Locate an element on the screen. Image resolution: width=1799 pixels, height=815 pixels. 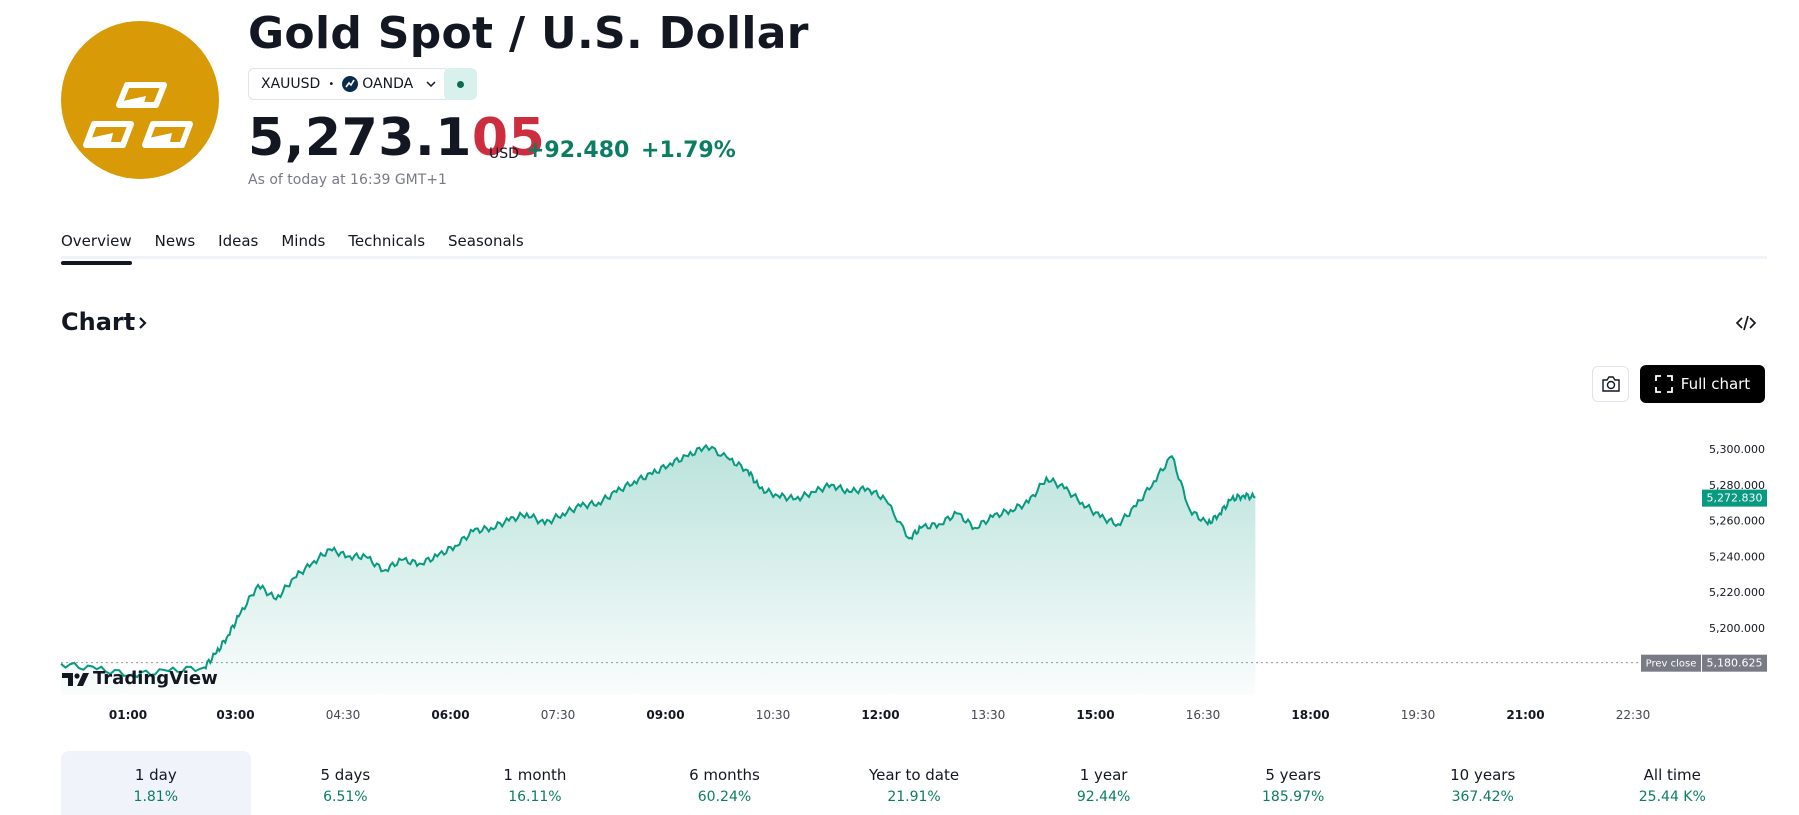
x-tick-label: 03:00 is located at coordinates (235, 715).